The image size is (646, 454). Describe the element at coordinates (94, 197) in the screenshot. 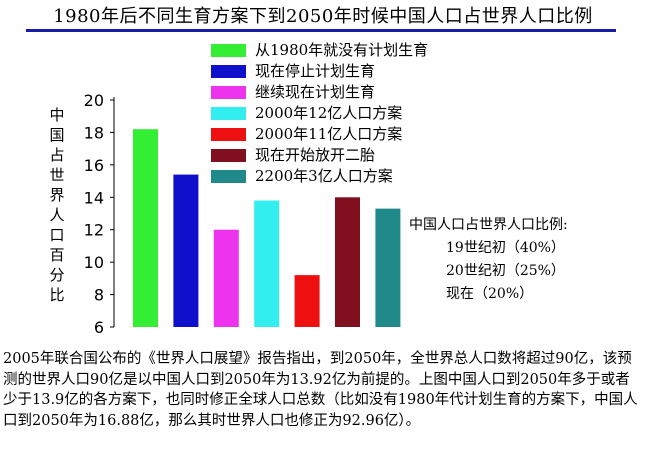

I see `y-tick-label: 14` at that location.